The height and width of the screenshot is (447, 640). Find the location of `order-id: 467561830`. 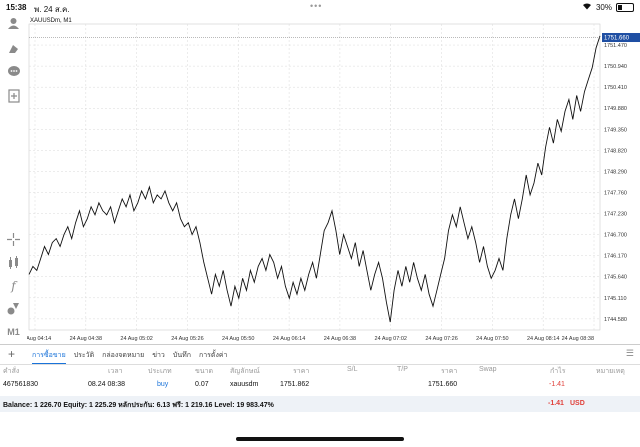

order-id: 467561830 is located at coordinates (21, 384).